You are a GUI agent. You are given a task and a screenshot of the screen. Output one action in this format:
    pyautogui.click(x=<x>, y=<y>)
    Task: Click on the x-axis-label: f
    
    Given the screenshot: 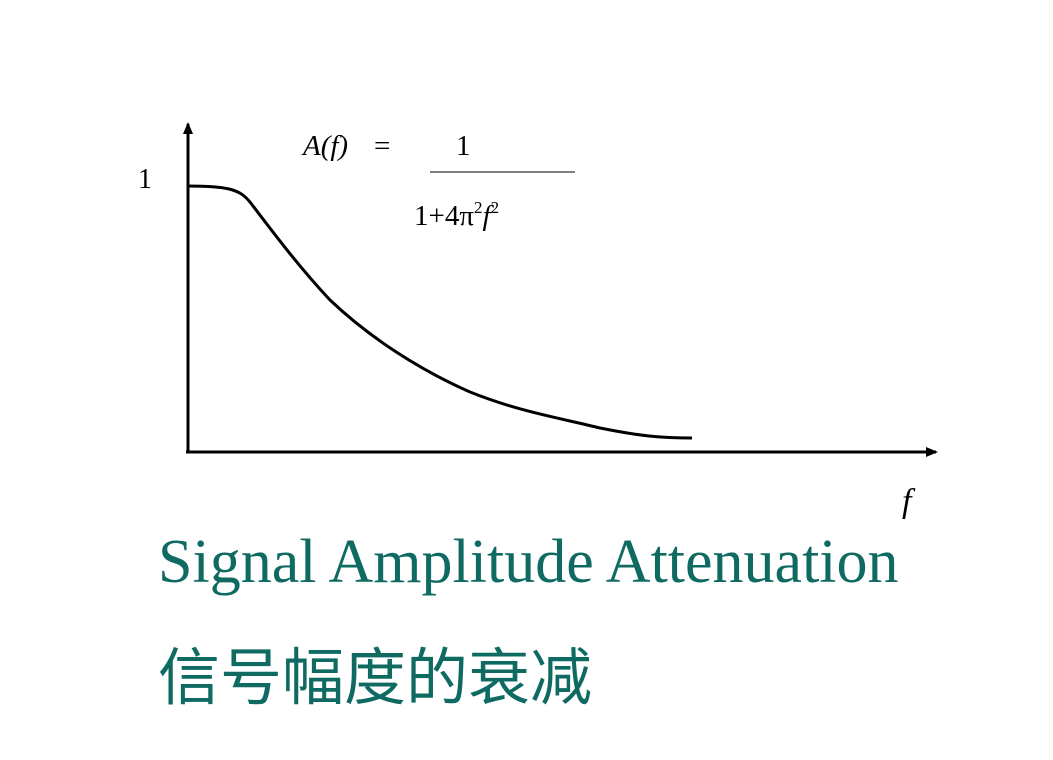 What is the action you would take?
    pyautogui.click(x=909, y=501)
    